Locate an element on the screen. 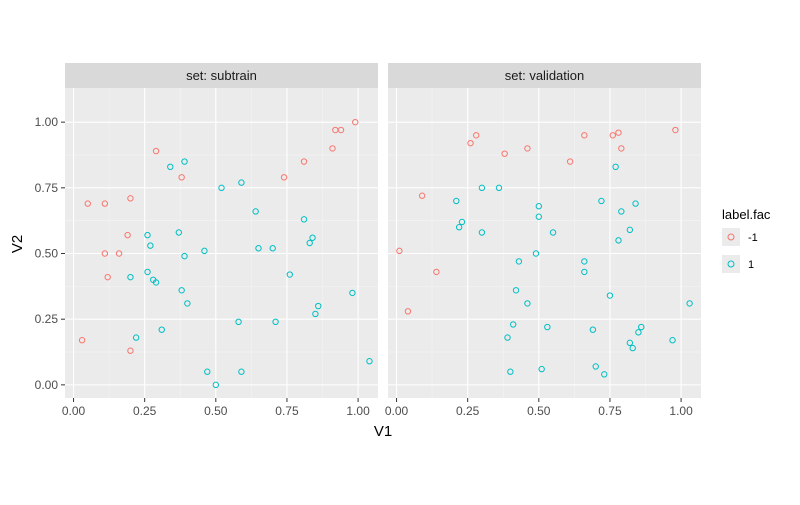 The width and height of the screenshot is (800, 505). legend-title: label.fac is located at coordinates (746, 214).